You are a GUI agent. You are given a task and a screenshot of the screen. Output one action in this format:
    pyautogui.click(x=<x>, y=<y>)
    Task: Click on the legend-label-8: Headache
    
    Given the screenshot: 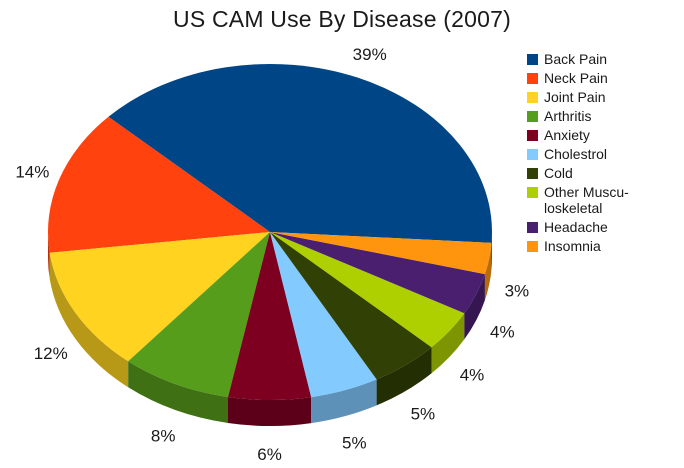 What is the action you would take?
    pyautogui.click(x=576, y=227)
    